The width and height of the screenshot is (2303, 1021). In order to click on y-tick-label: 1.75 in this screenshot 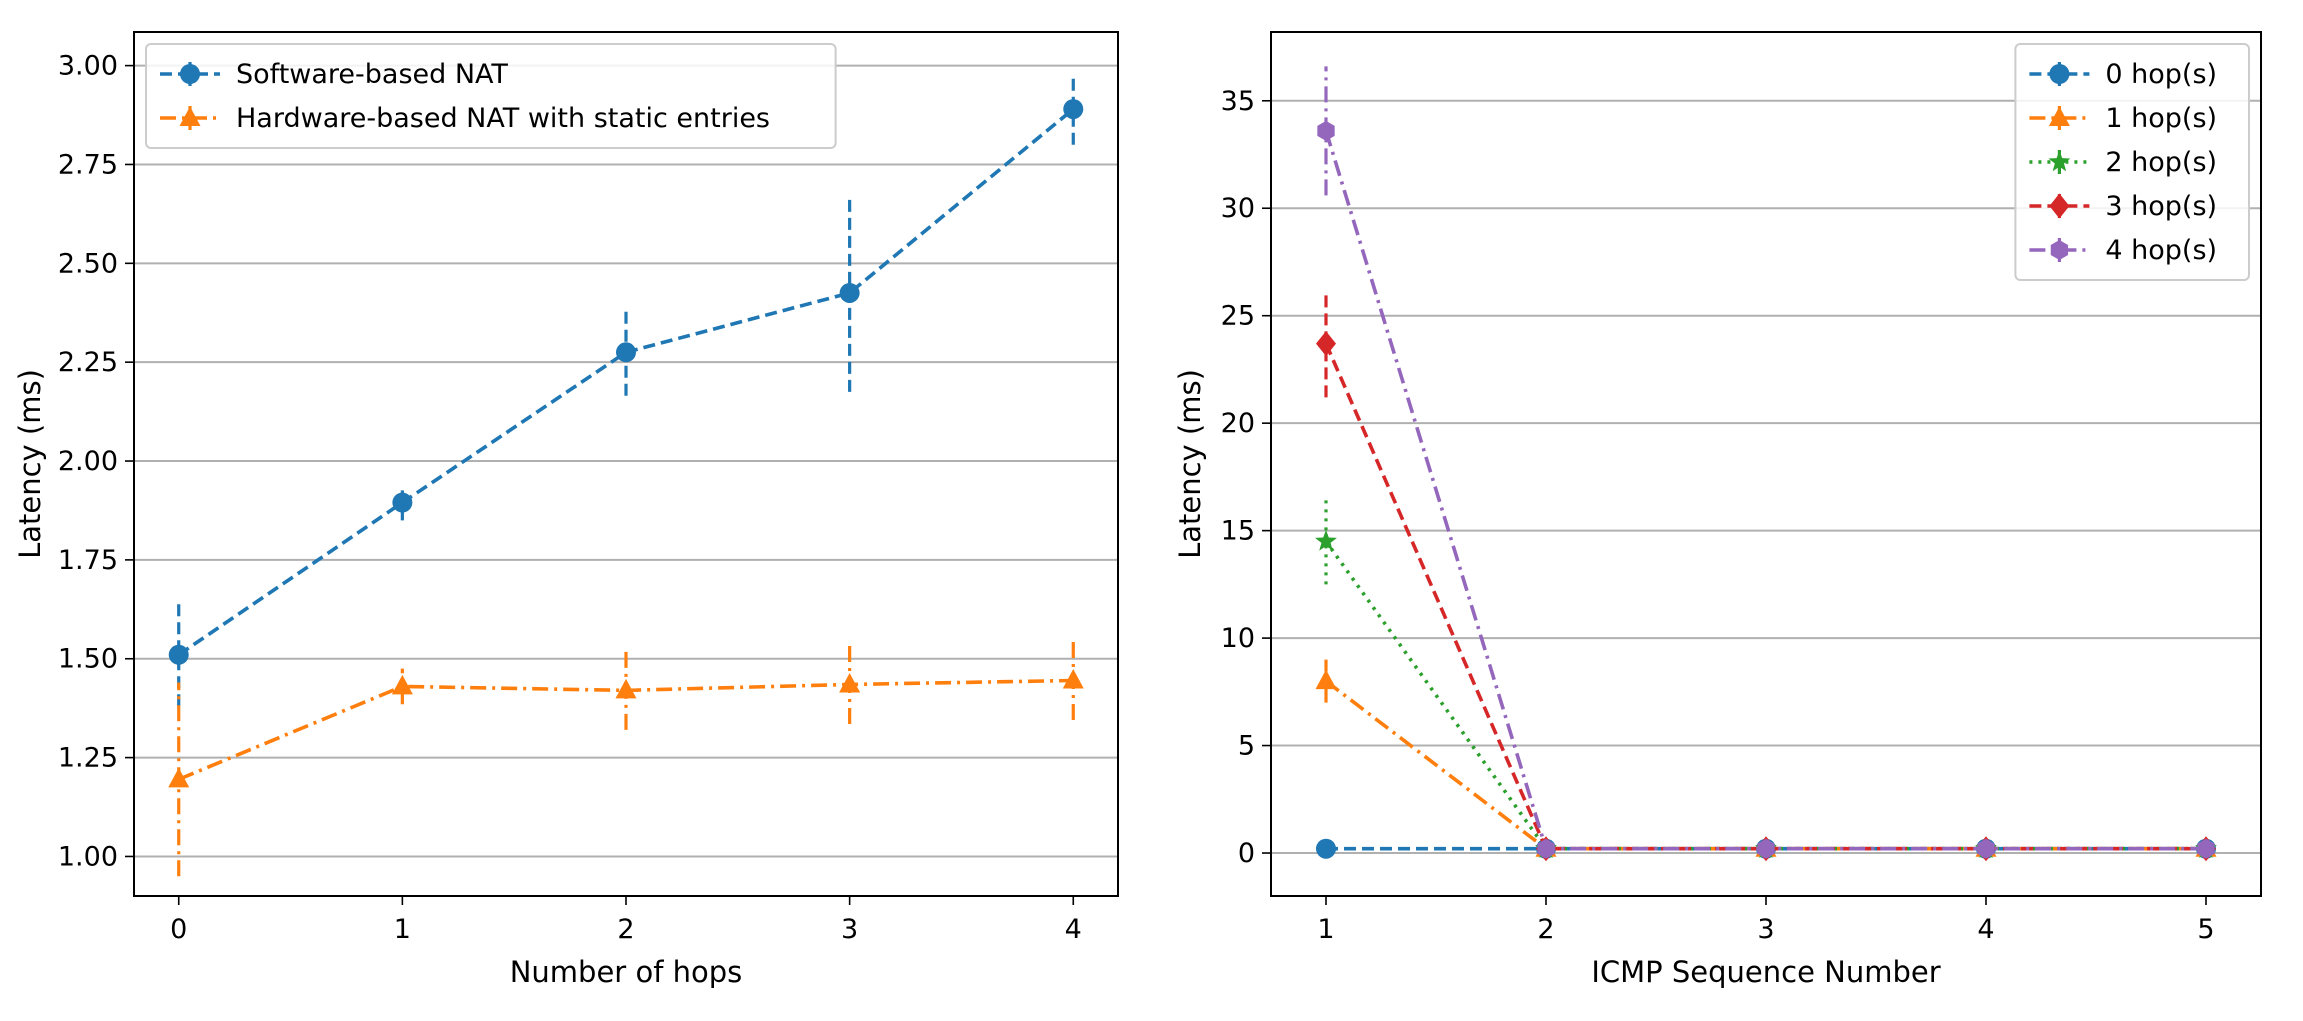, I will do `click(88, 560)`.